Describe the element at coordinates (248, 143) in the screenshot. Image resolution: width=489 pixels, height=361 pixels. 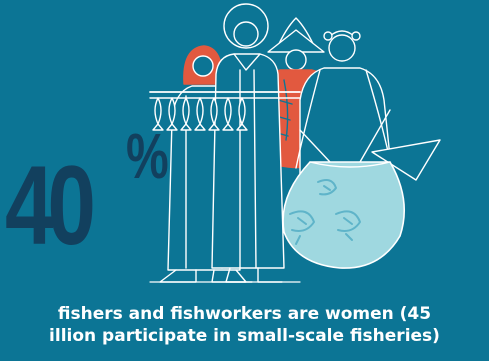
I see `woman-round-hair-figure` at that location.